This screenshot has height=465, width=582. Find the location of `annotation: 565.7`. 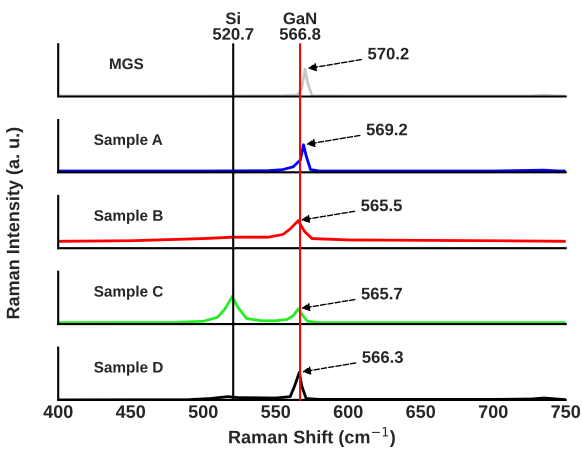

annotation: 565.7 is located at coordinates (381, 294).